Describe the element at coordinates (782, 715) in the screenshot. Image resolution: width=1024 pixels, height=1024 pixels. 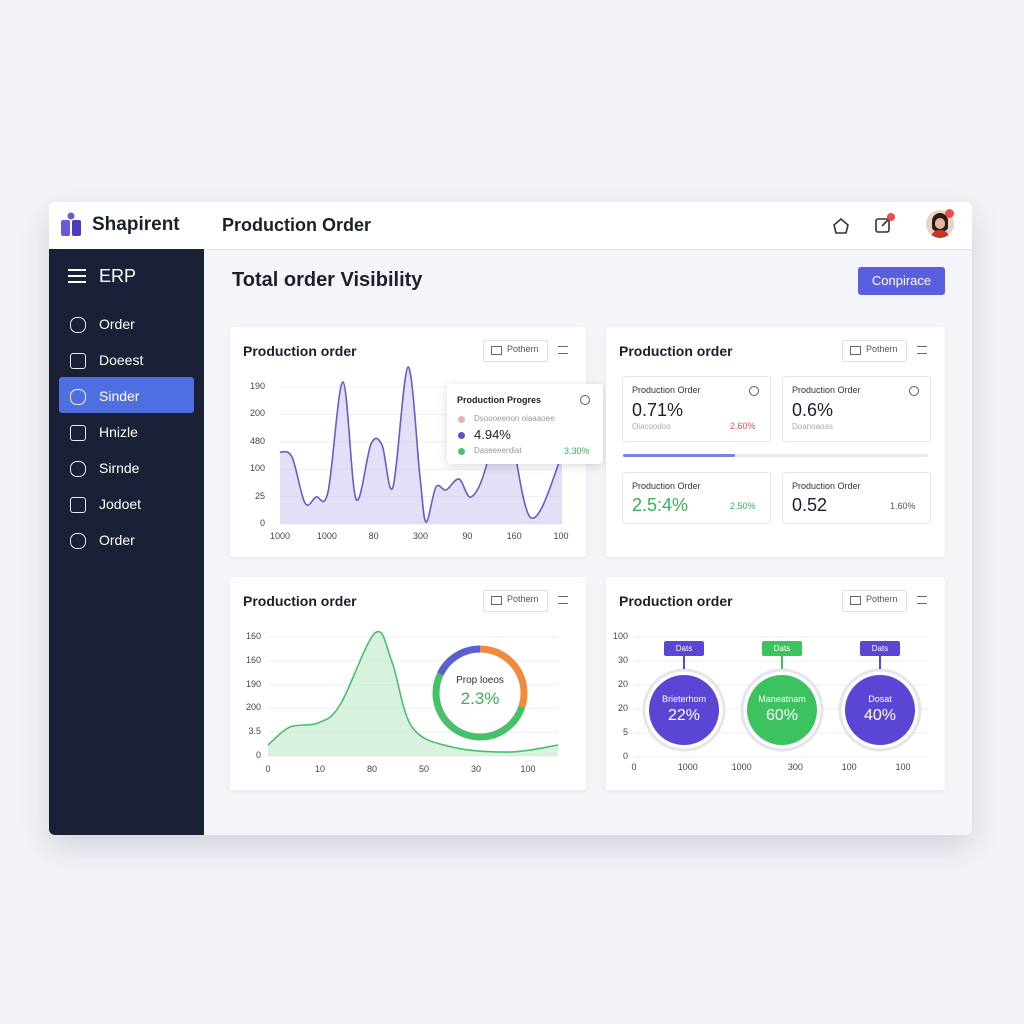
I see `bubble-value: 60%` at that location.